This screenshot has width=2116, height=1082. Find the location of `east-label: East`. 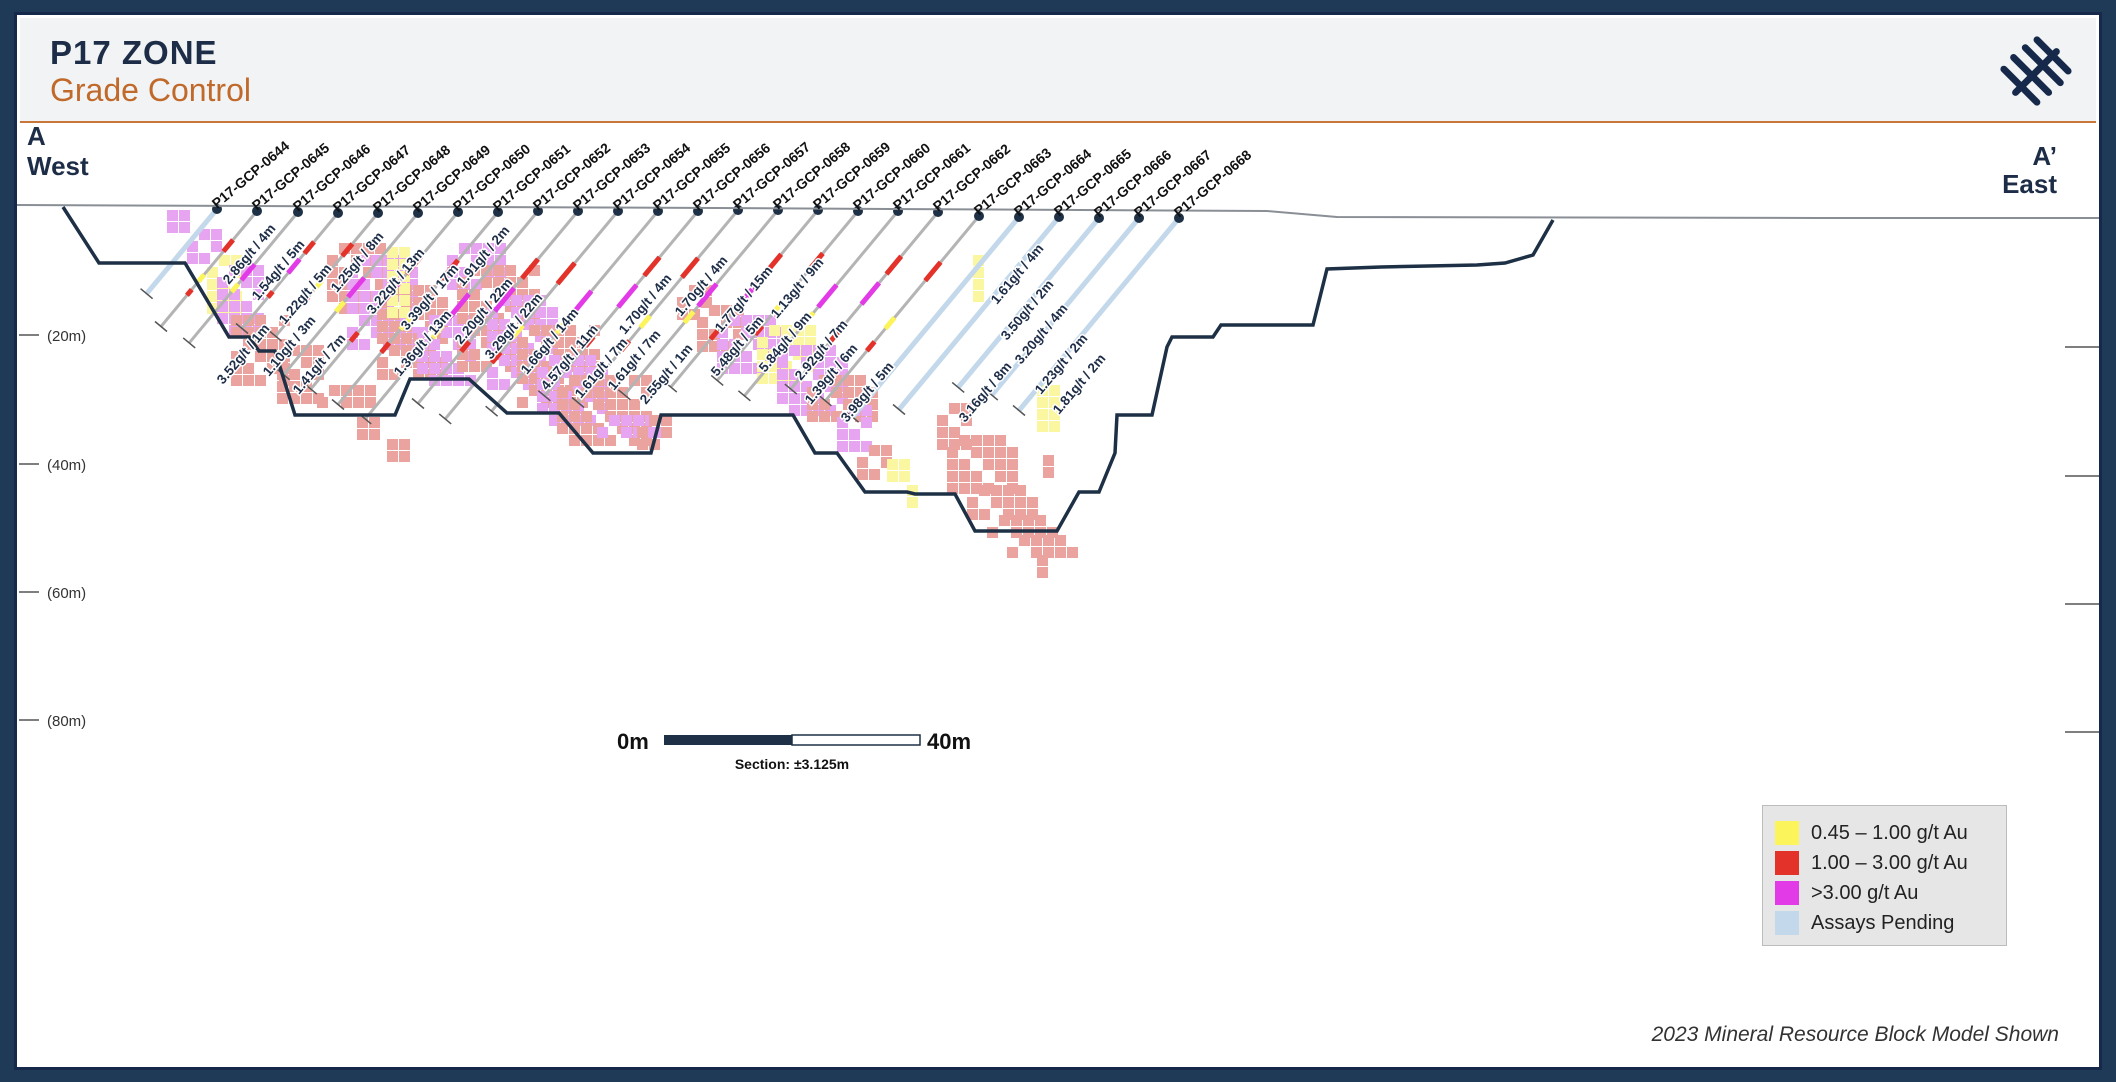

east-label: East is located at coordinates (2029, 184).